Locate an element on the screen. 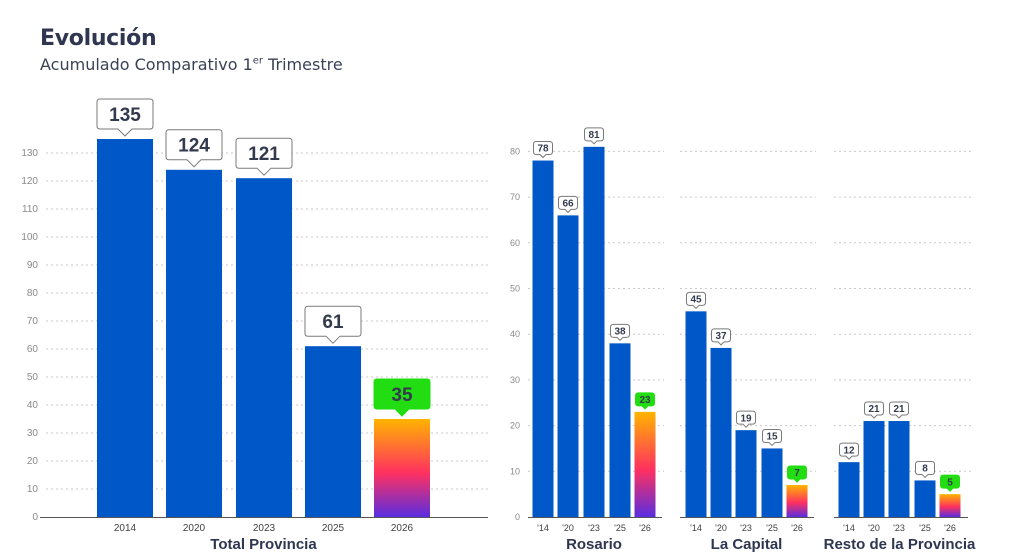 The width and height of the screenshot is (1021, 554). data-label: 78 is located at coordinates (543, 149).